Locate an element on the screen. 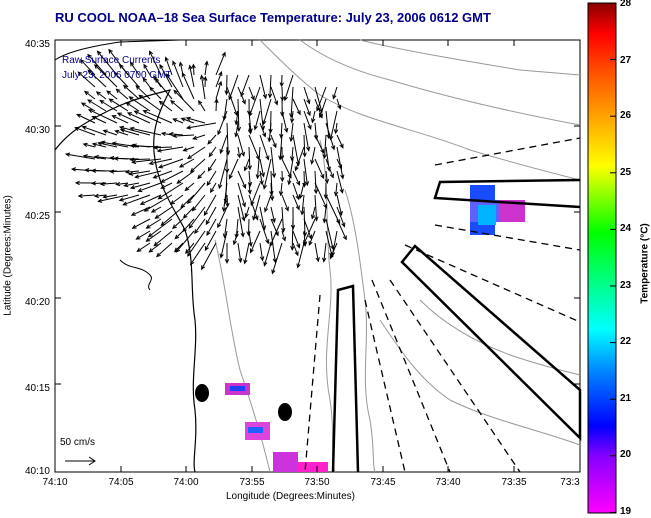 This screenshot has width=651, height=518. legend-line-2: July 23, 2006 0700 GMT is located at coordinates (117, 75).